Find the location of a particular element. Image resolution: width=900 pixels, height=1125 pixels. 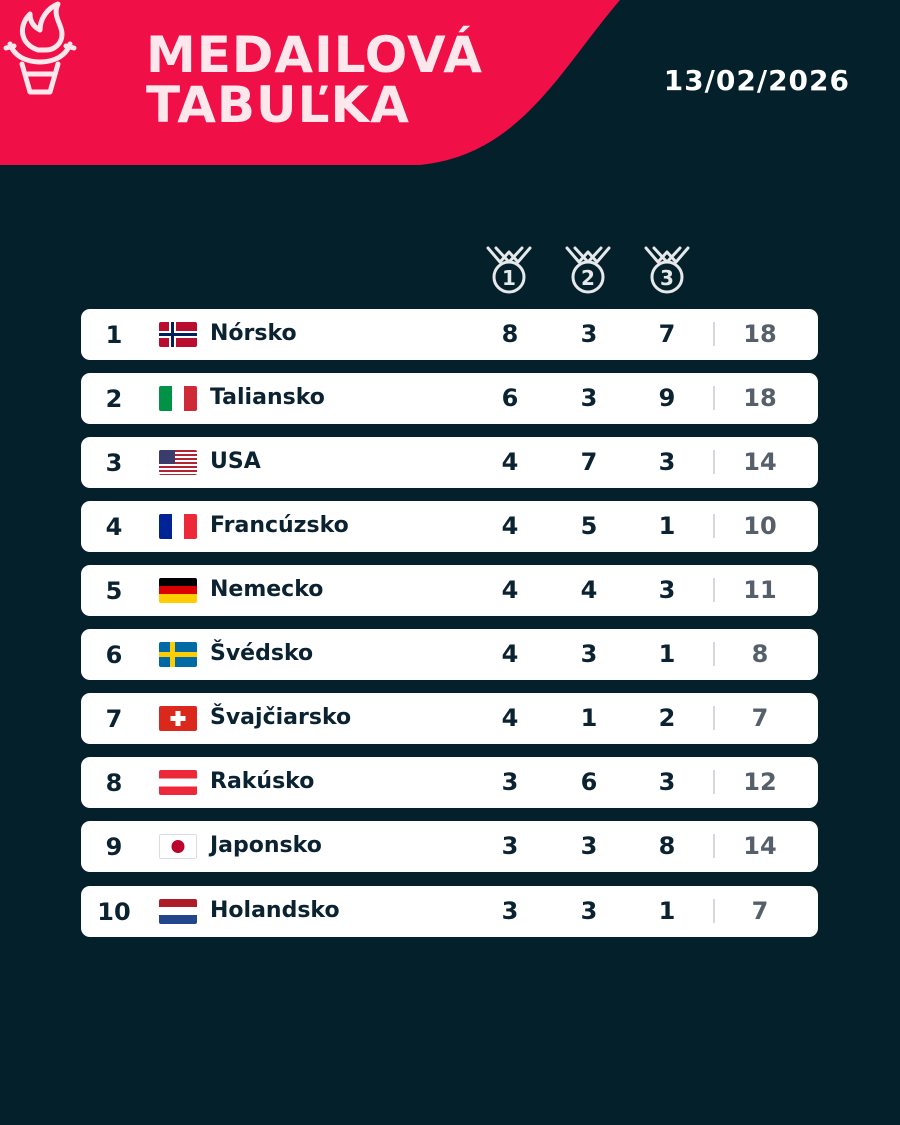

gold-count: 6 is located at coordinates (510, 398).